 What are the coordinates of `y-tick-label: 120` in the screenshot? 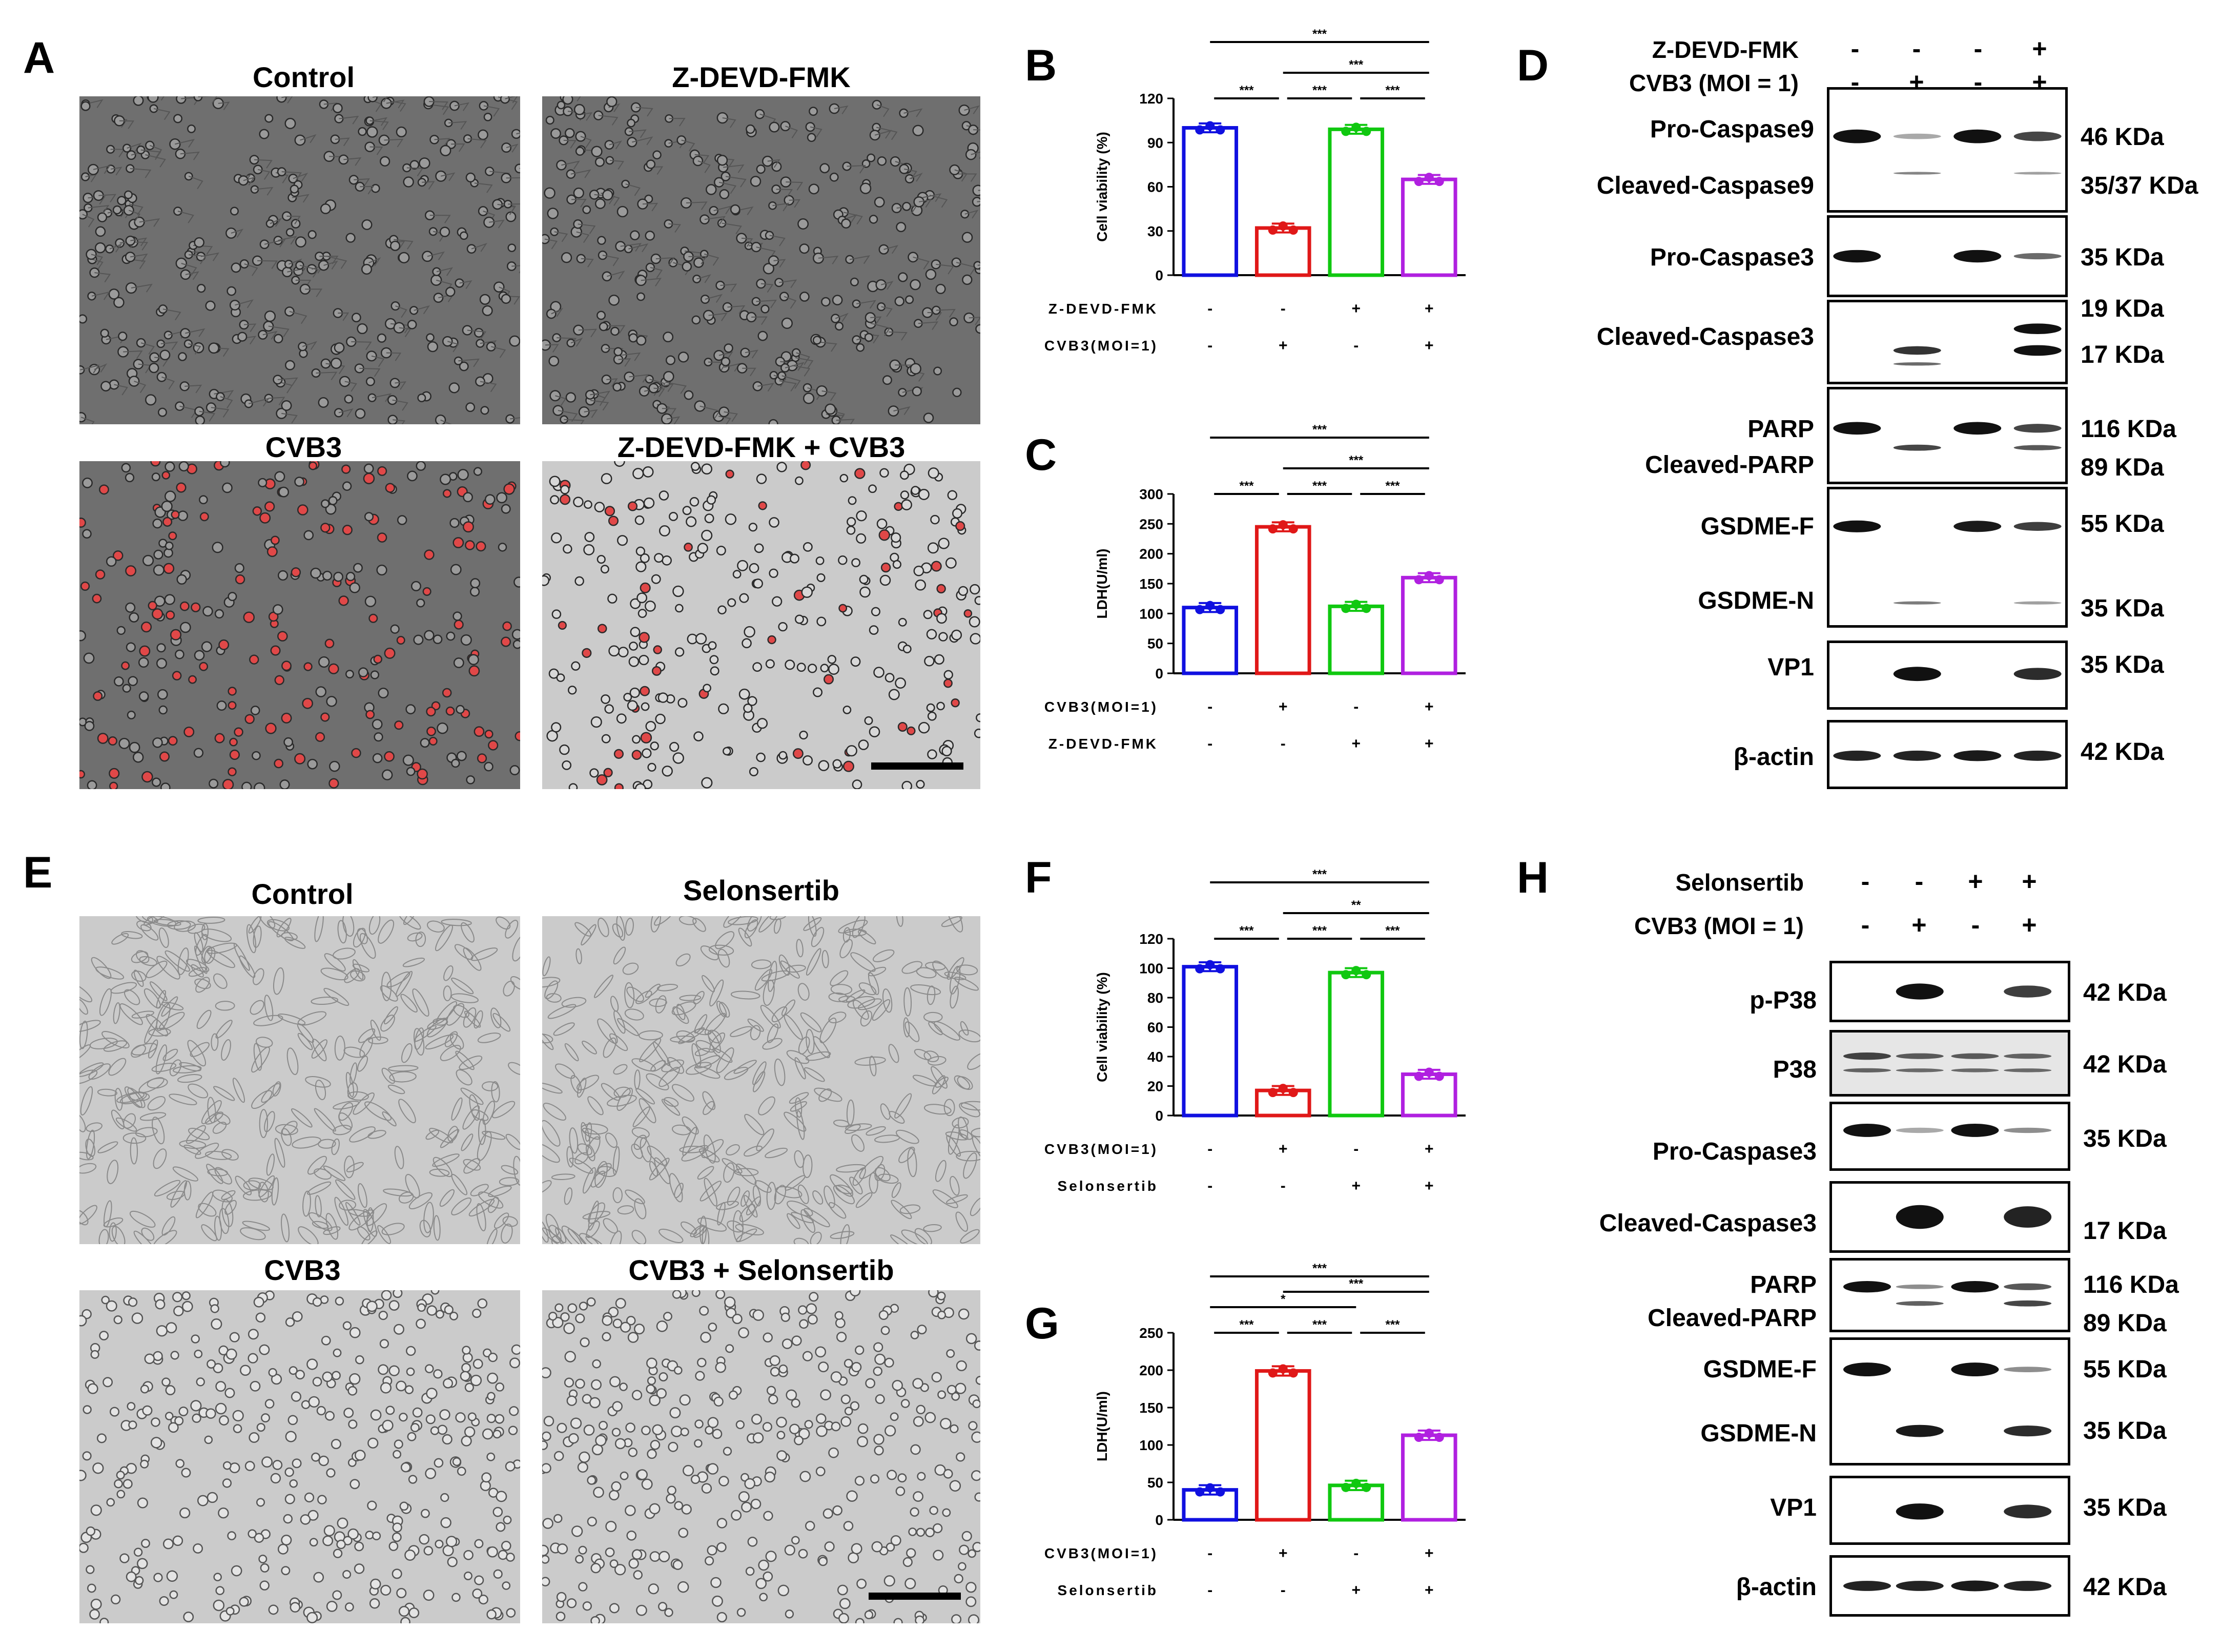 It's located at (1151, 99).